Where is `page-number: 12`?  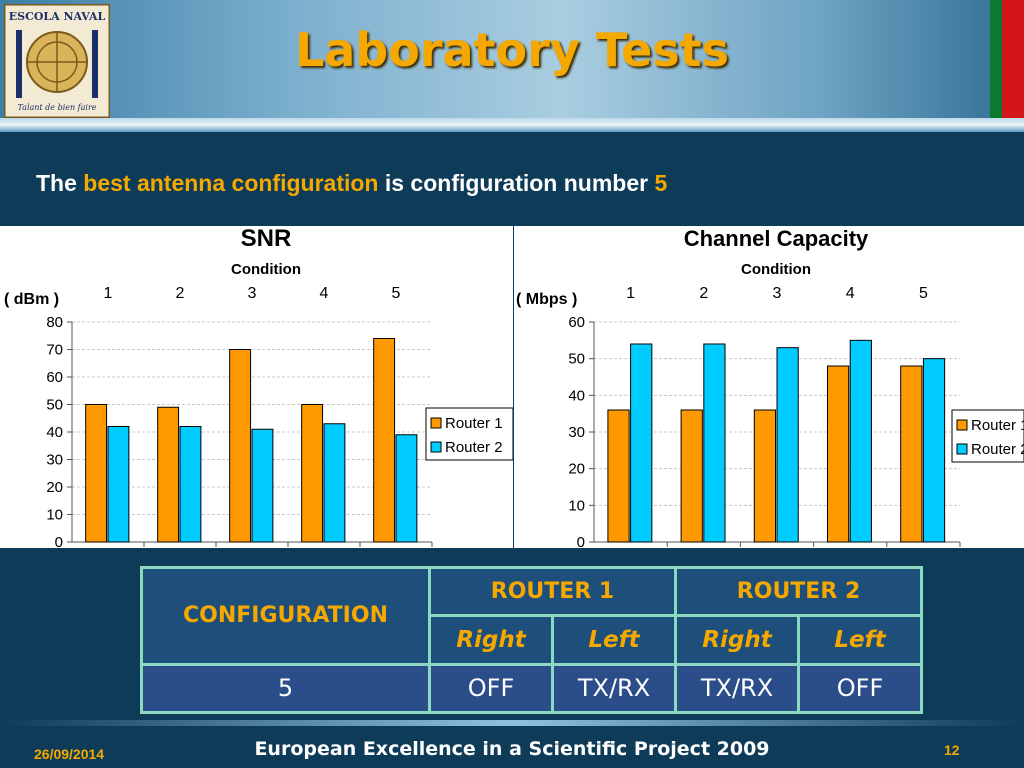 page-number: 12 is located at coordinates (952, 750).